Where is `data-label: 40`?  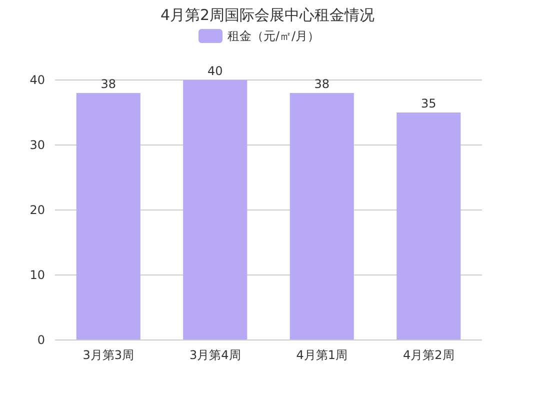
data-label: 40 is located at coordinates (215, 71).